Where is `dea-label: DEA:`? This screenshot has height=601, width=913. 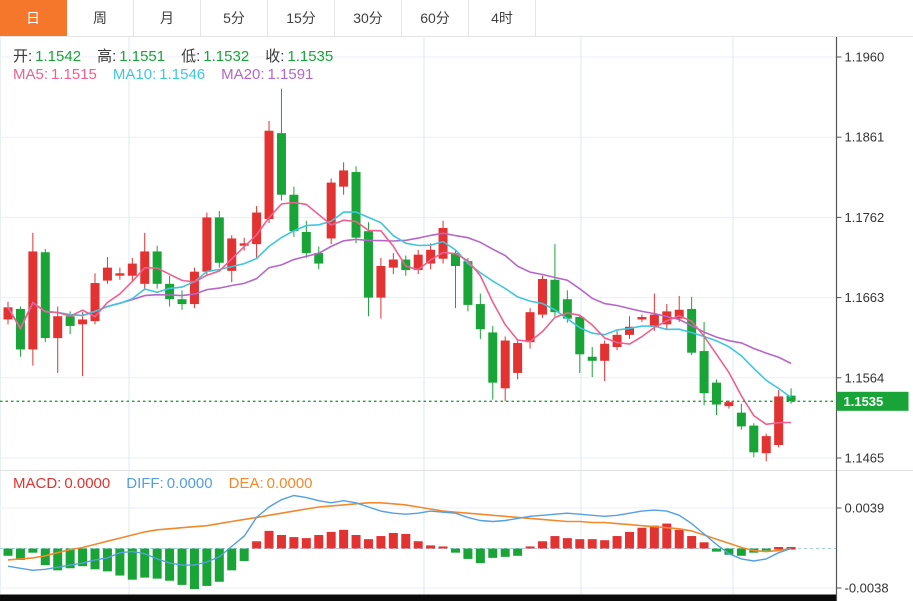 dea-label: DEA: is located at coordinates (246, 483).